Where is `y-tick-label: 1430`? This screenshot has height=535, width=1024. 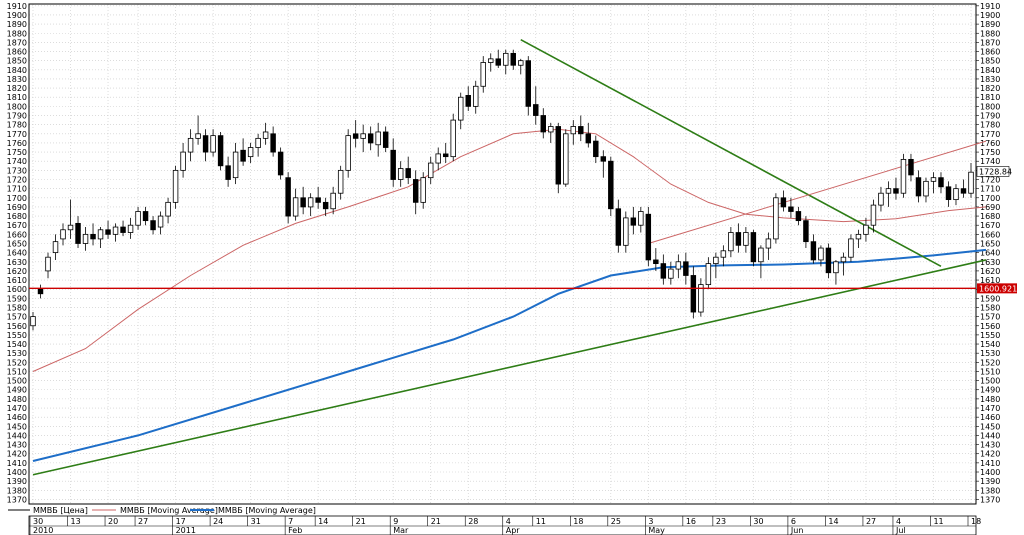
y-tick-label: 1430 is located at coordinates (17, 445).